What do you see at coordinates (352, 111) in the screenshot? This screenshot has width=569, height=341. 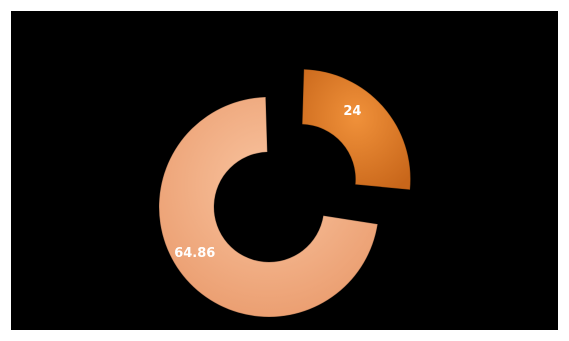 I see `data-label-0: 24` at bounding box center [352, 111].